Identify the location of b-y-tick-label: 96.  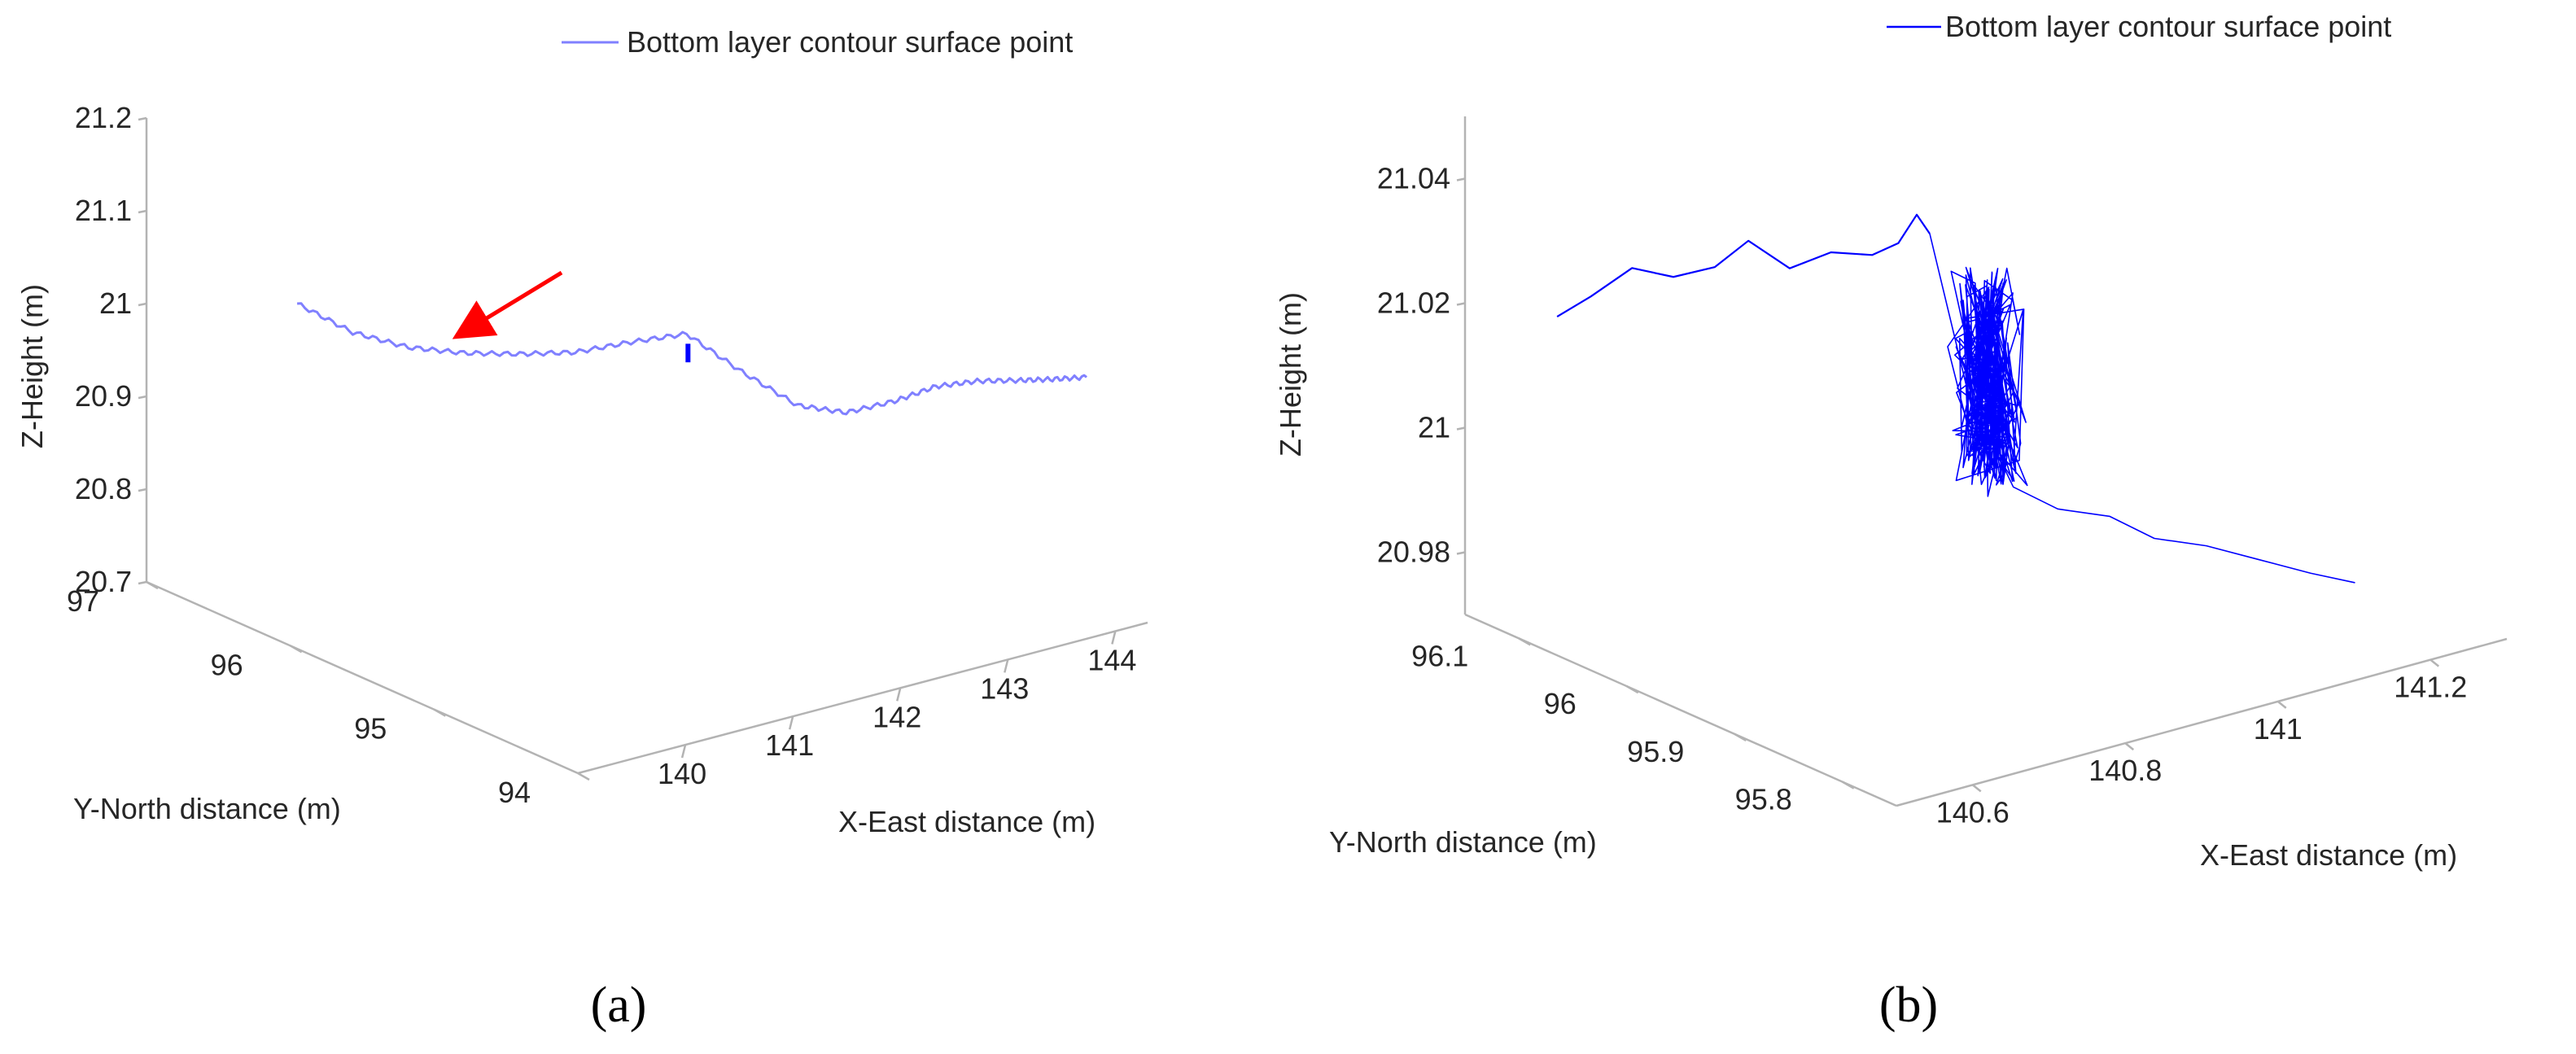
(1560, 703).